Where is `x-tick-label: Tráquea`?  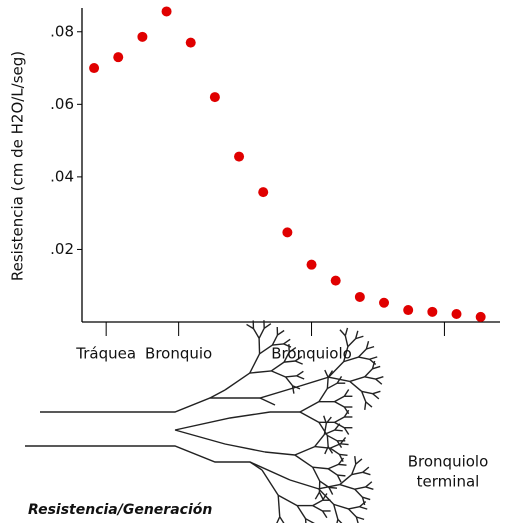 x-tick-label: Tráquea is located at coordinates (105, 354).